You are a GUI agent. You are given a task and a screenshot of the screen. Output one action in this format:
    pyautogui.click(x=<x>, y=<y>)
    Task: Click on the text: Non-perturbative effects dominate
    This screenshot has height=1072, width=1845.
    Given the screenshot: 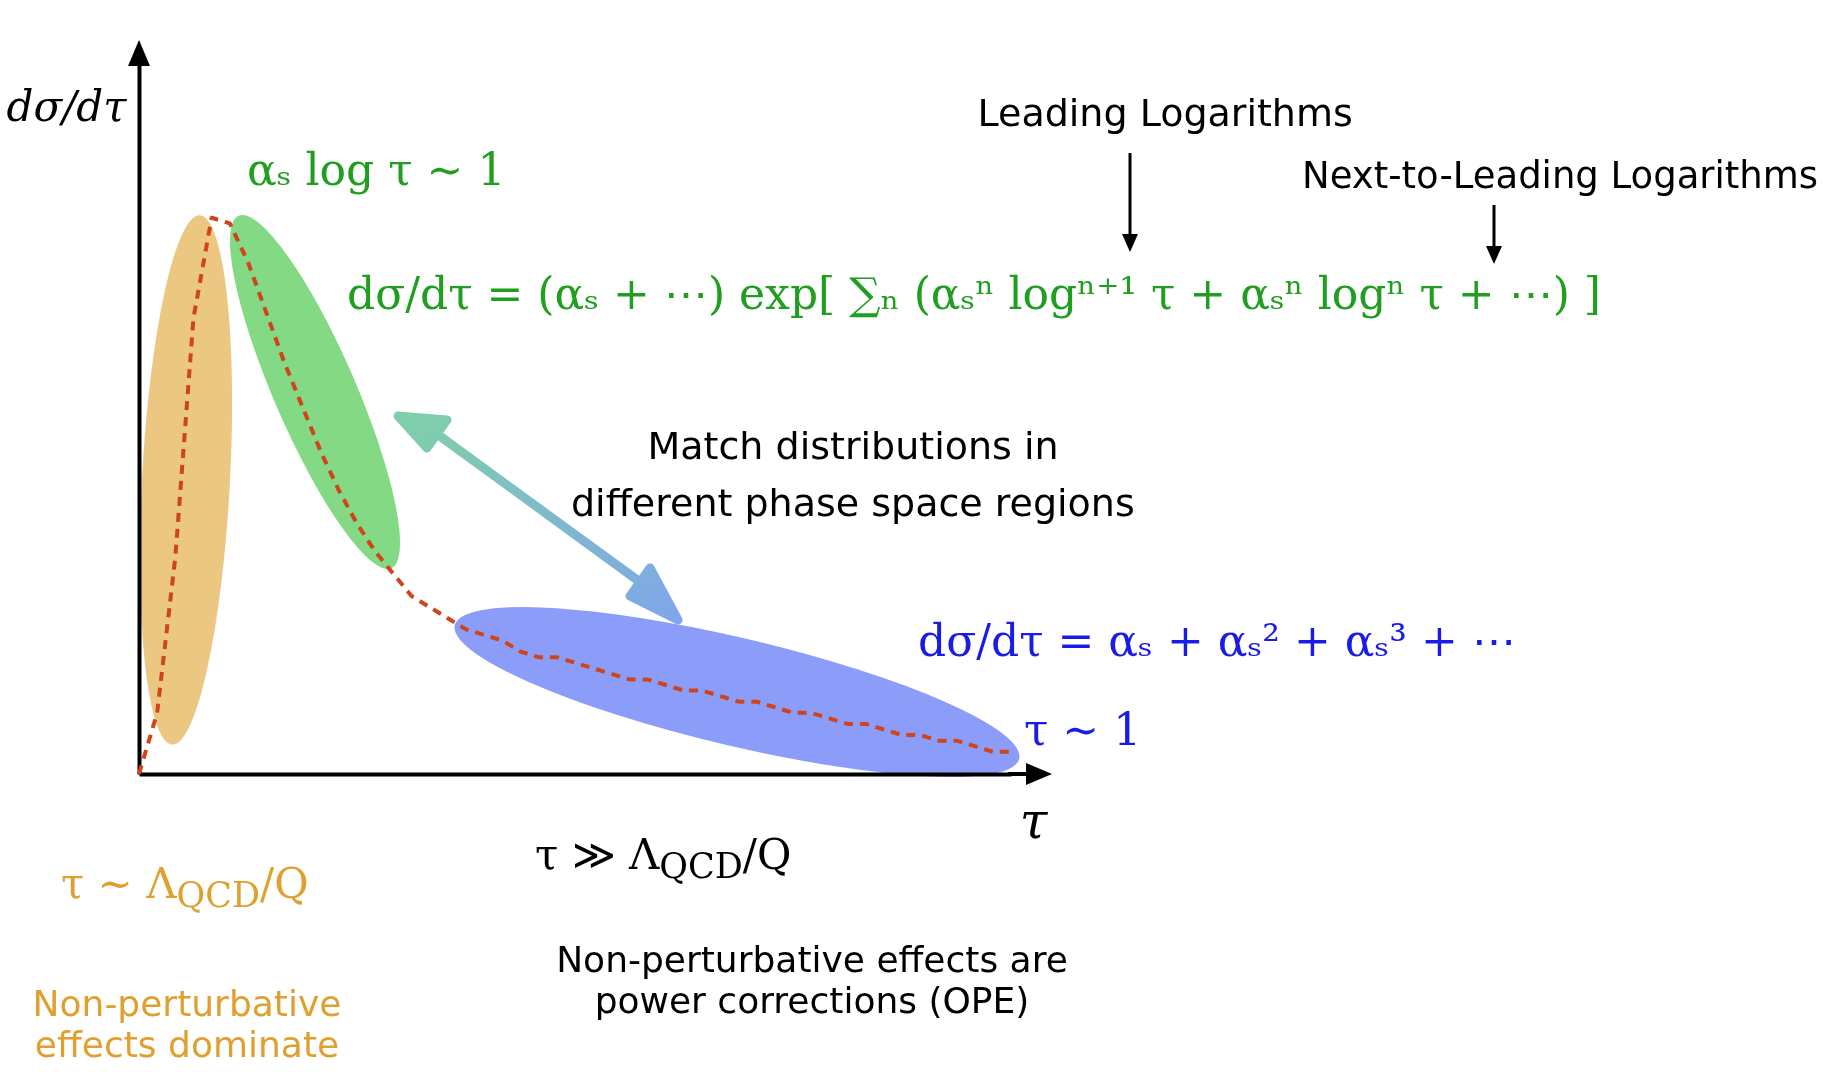 What is the action you would take?
    pyautogui.click(x=187, y=1024)
    